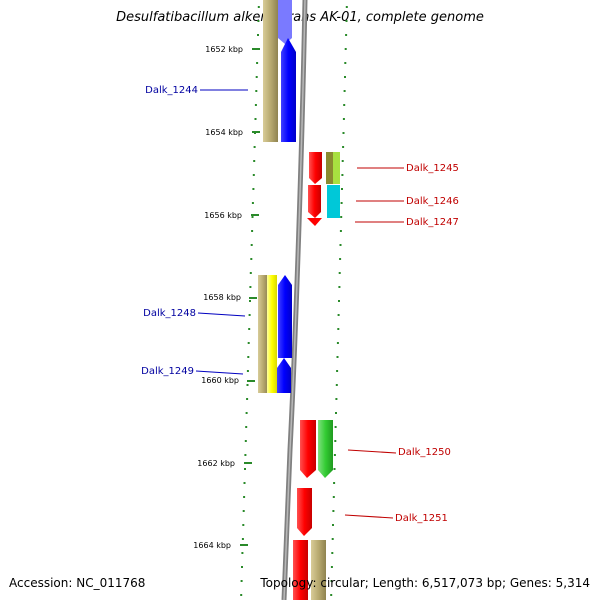  Describe the element at coordinates (169, 313) in the screenshot. I see `gene-label-text: Dalk_1248` at that location.